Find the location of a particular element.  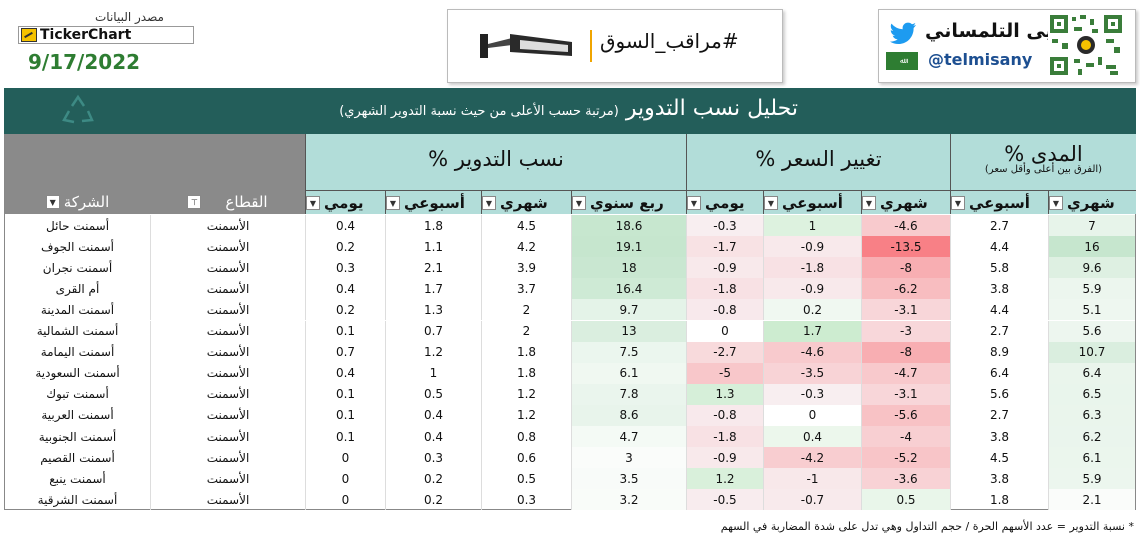

market-hashtag: #مراقب_السوق is located at coordinates (669, 41).